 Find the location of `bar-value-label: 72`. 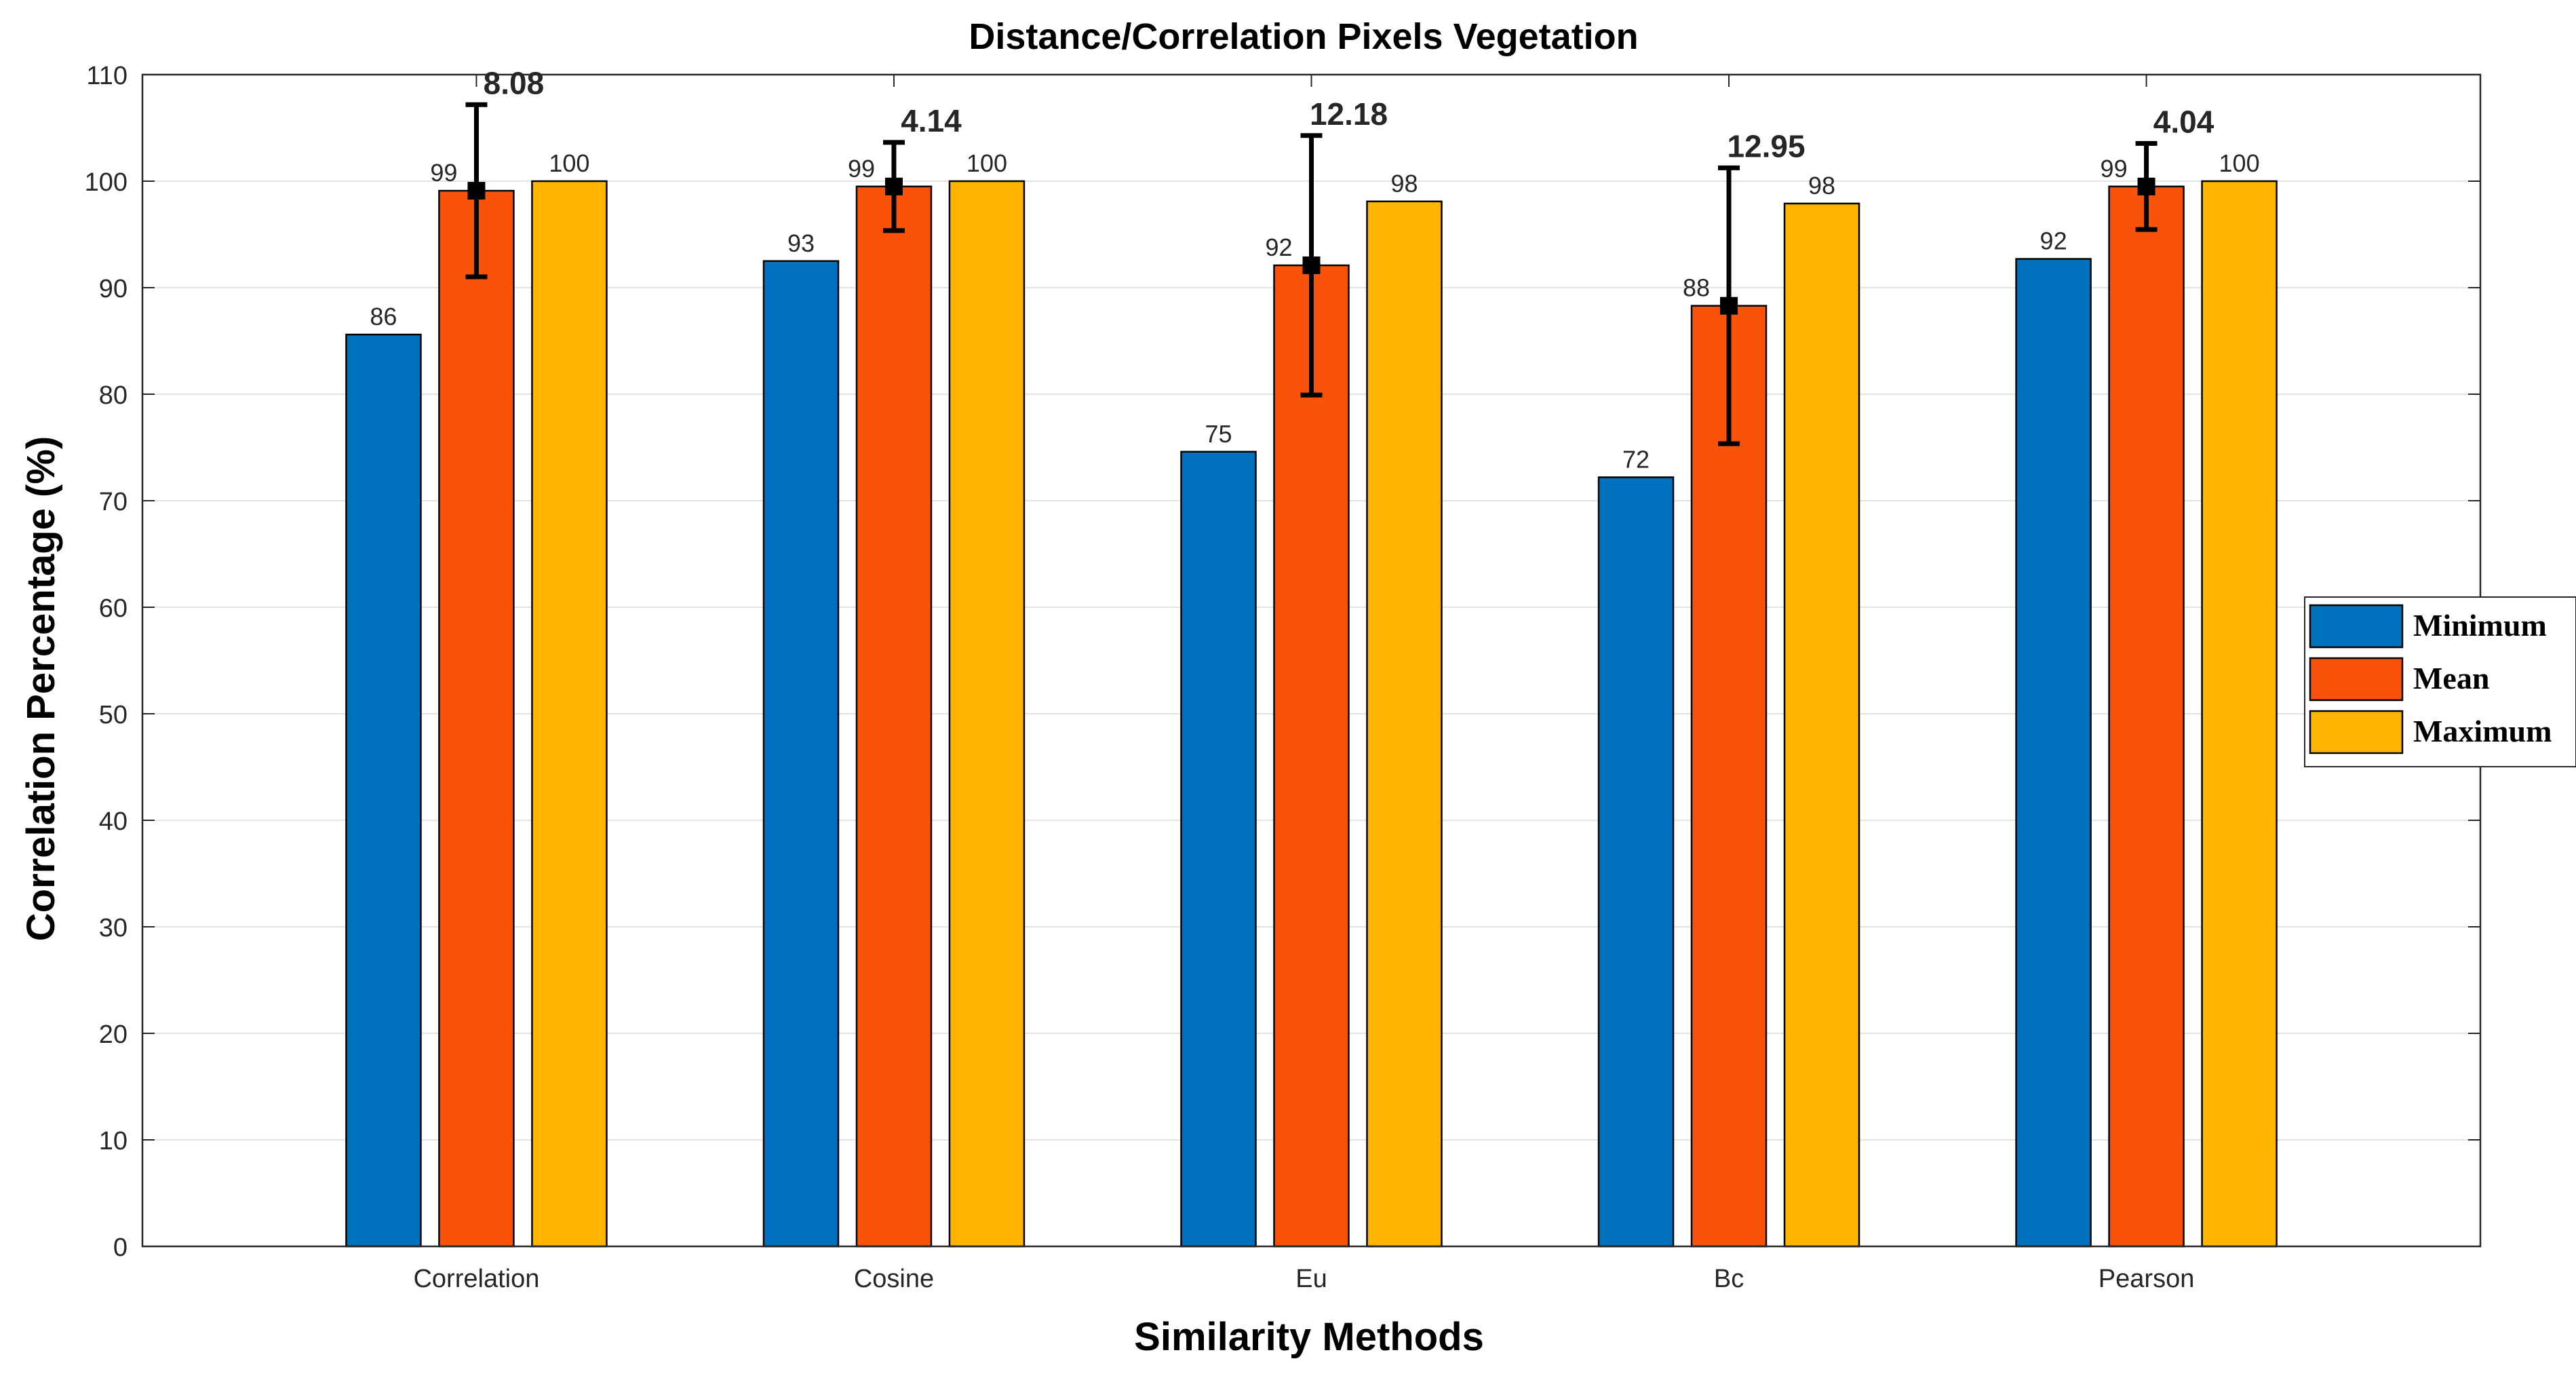

bar-value-label: 72 is located at coordinates (1636, 459).